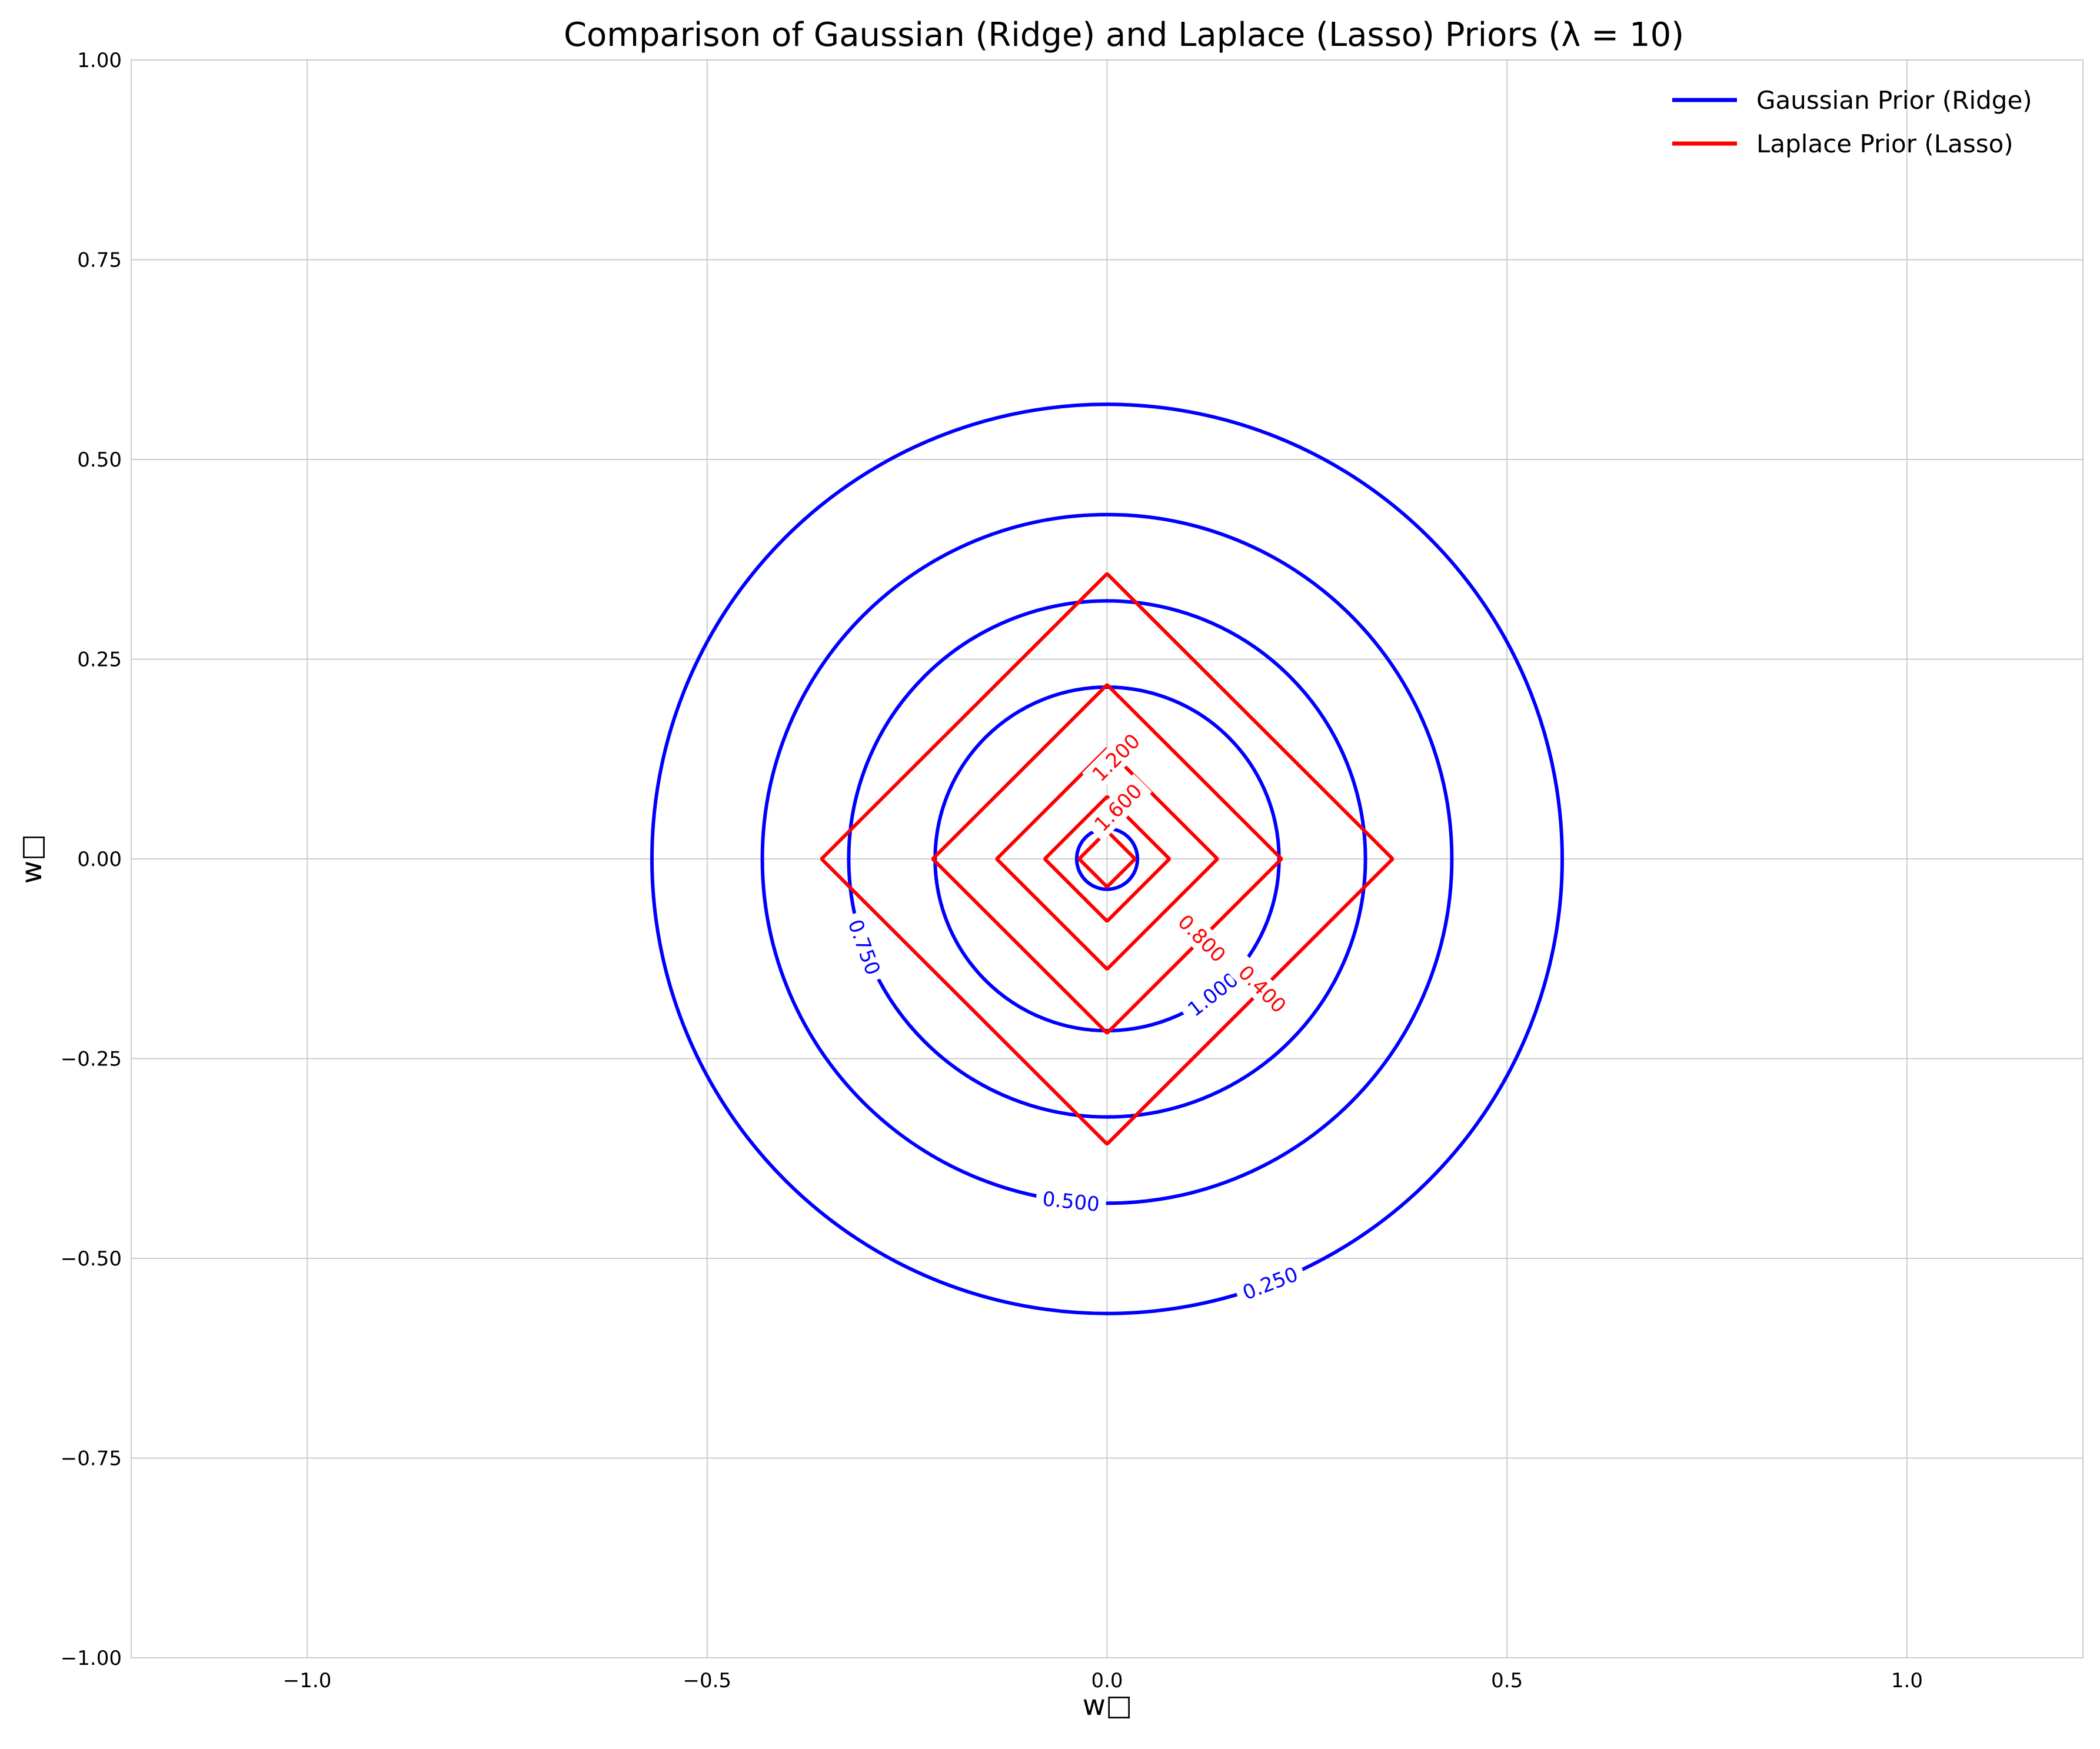  Describe the element at coordinates (99, 660) in the screenshot. I see `y-tick-label: 0.25` at that location.